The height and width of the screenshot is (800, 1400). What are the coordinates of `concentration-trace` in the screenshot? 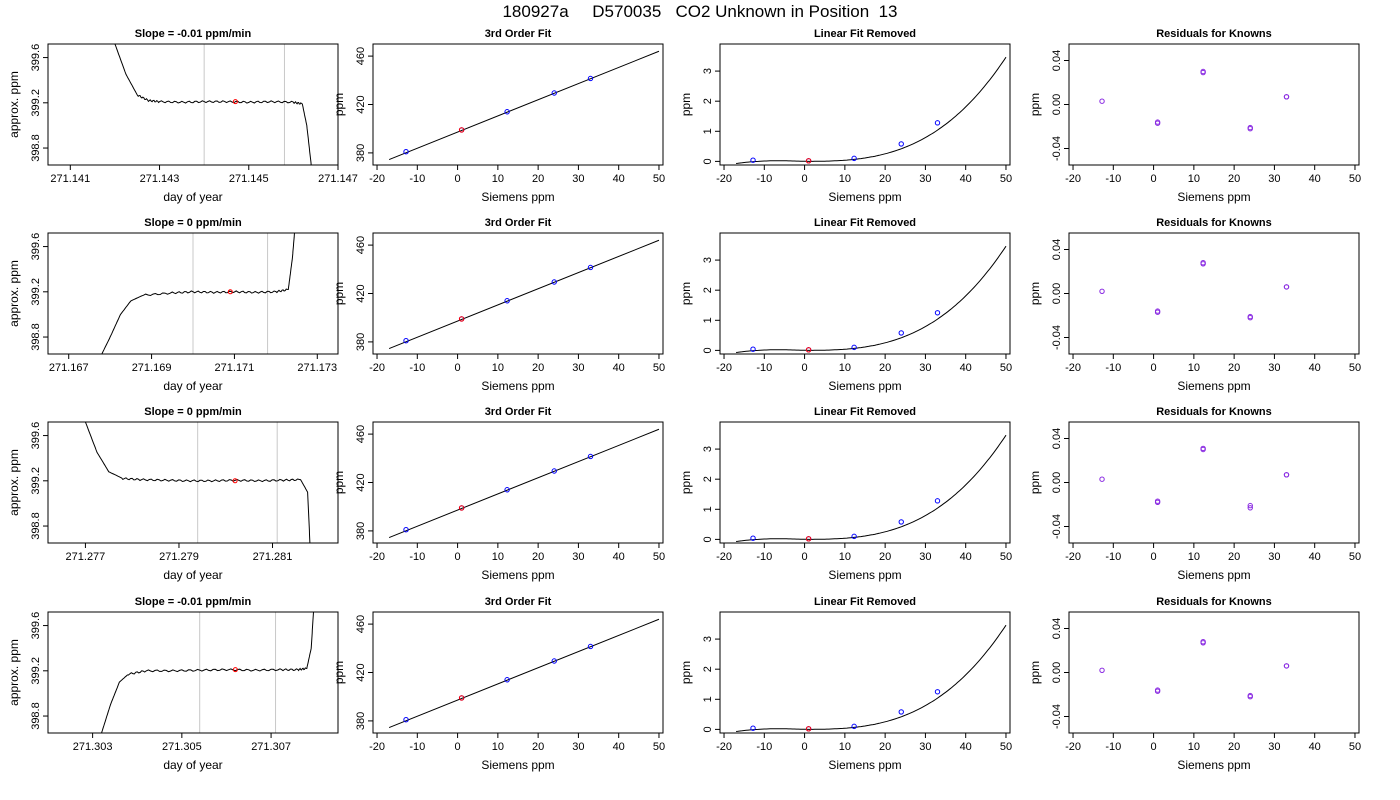 It's located at (198, 293).